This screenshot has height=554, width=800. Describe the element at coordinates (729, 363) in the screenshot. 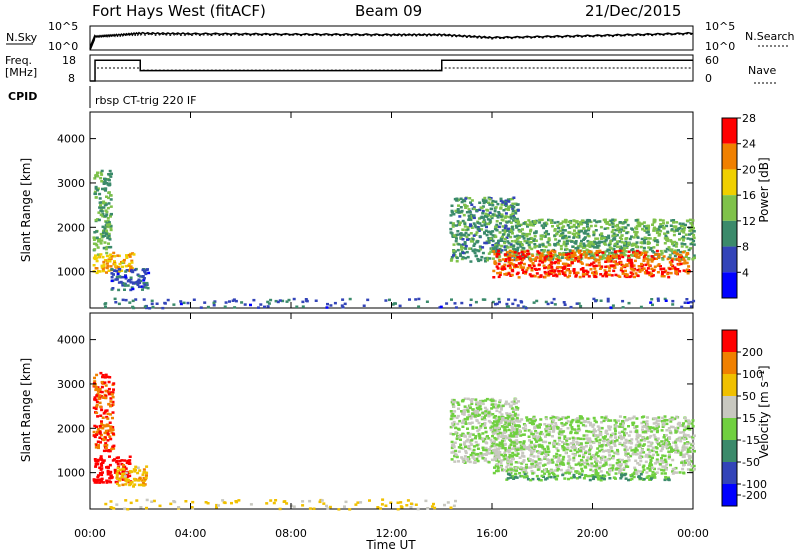

I see `colorbar-swatch` at that location.